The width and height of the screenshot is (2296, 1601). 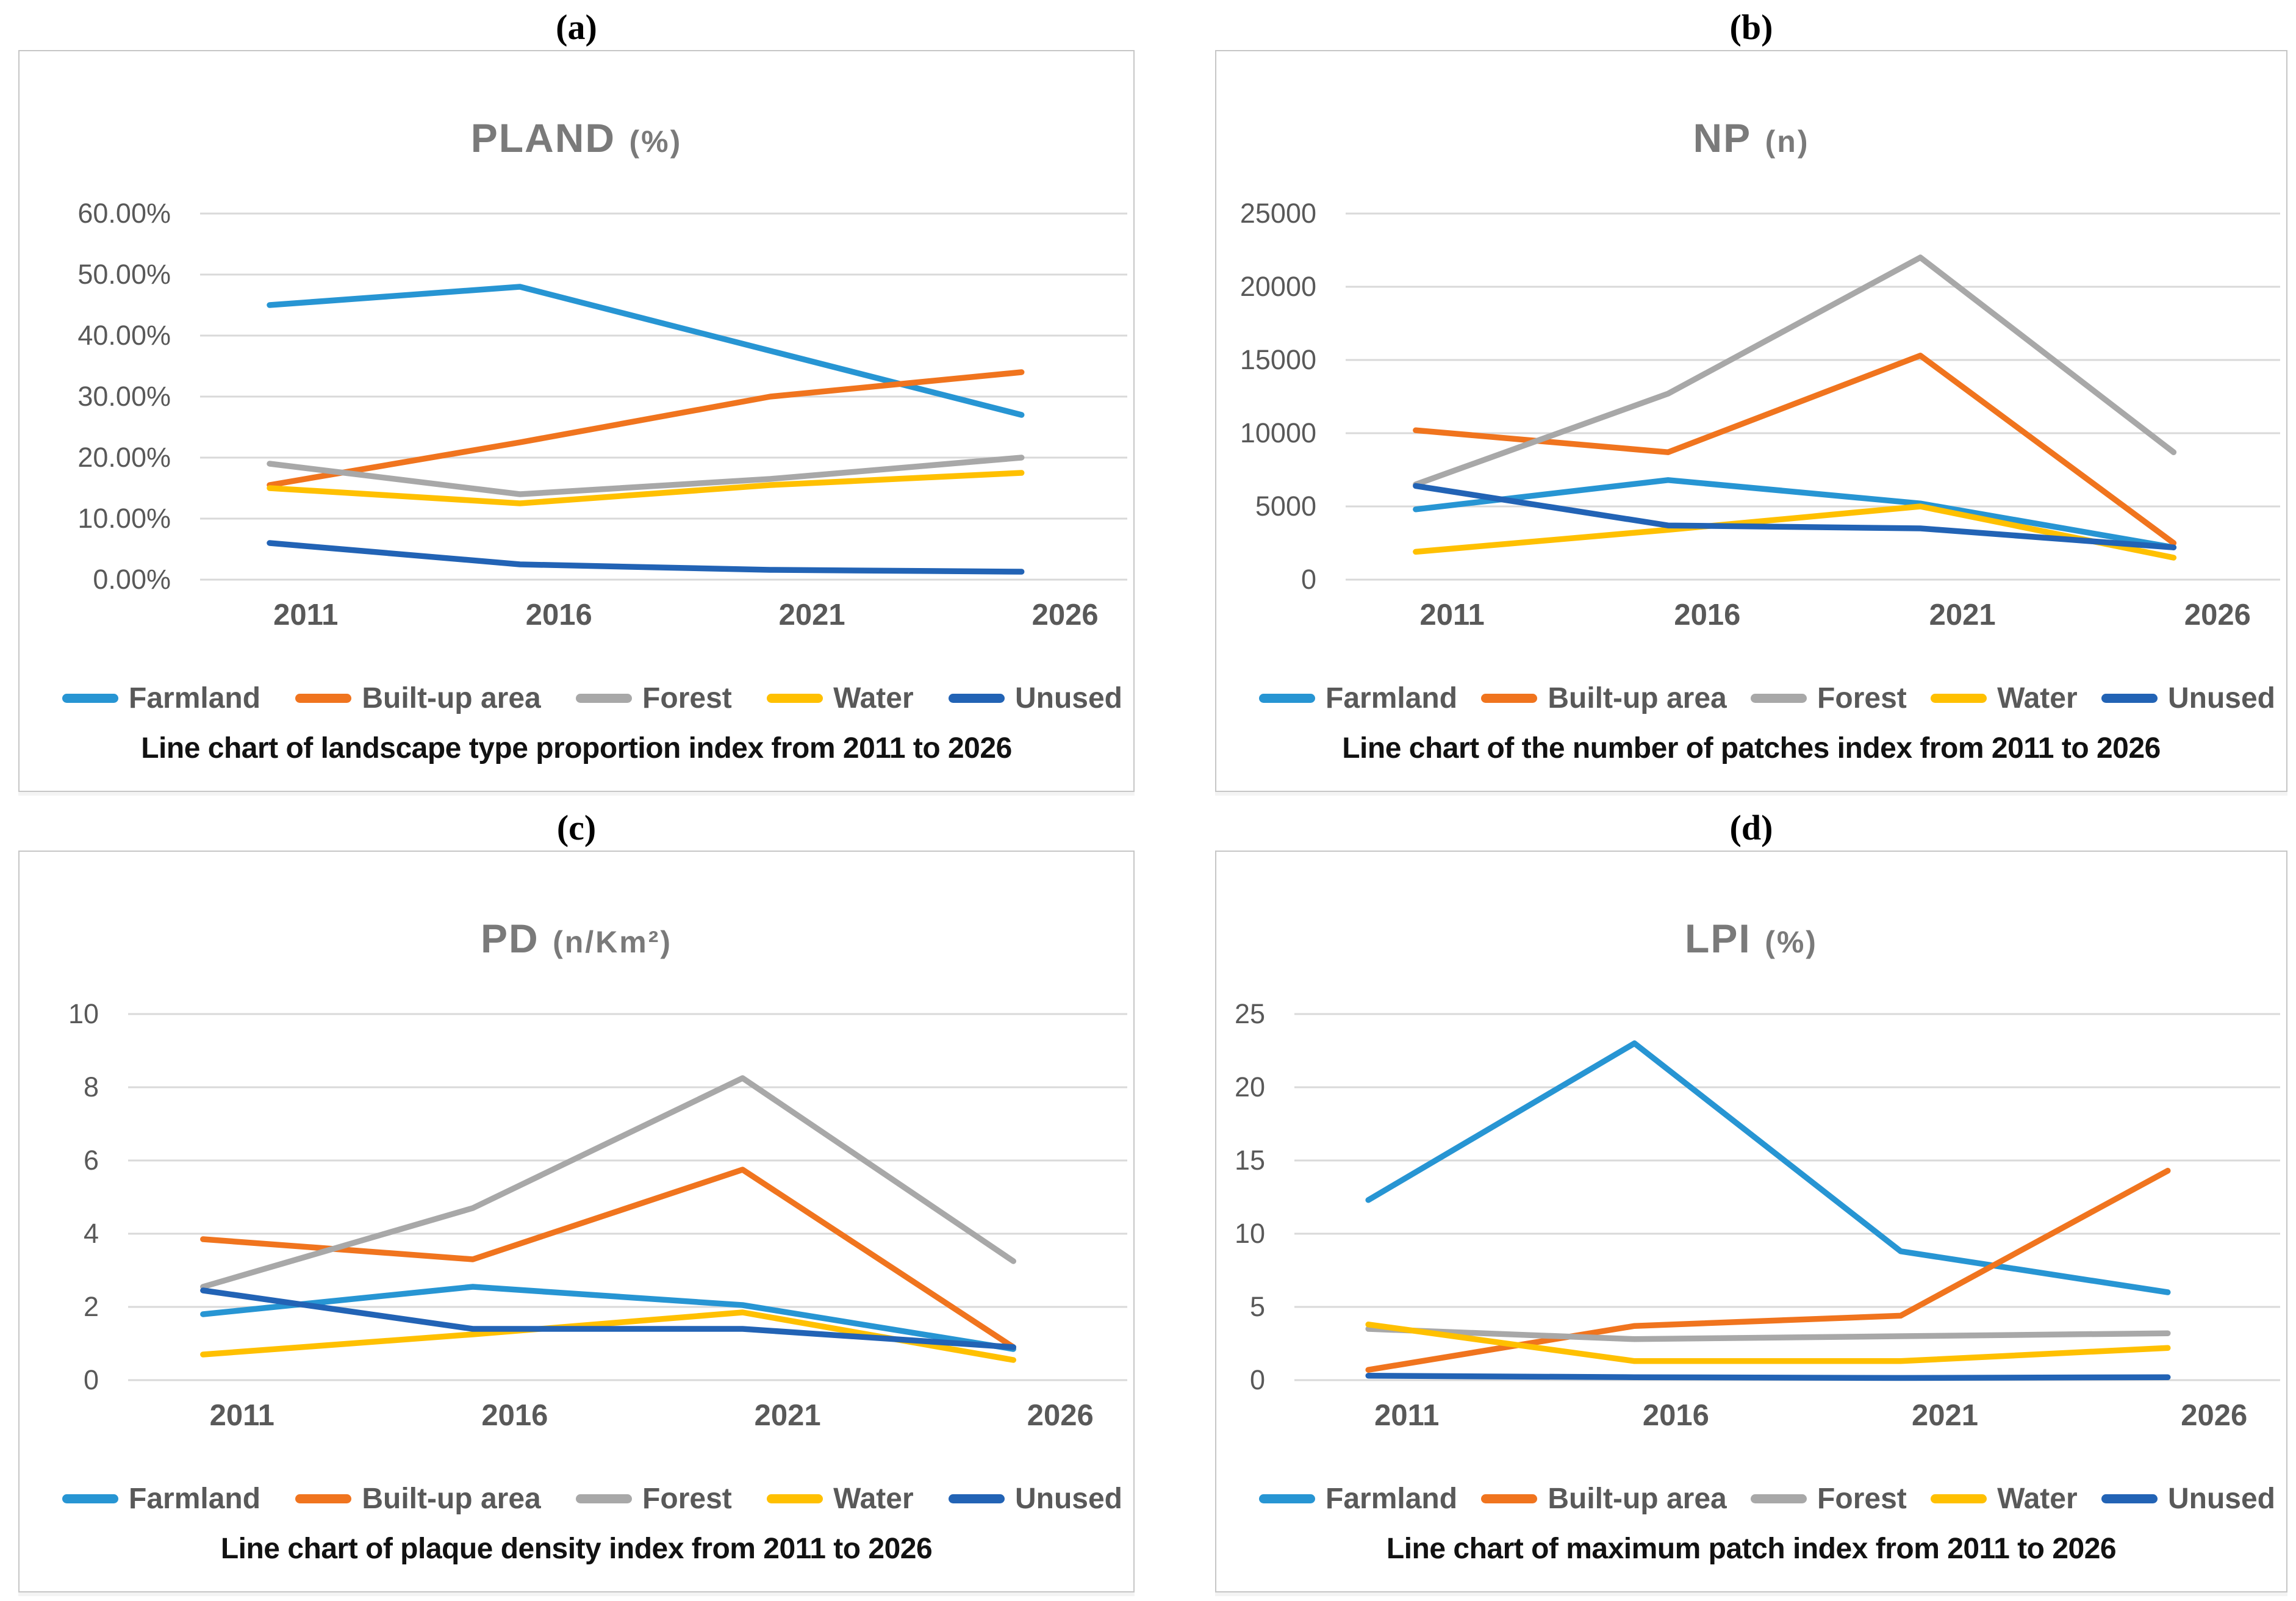 I want to click on y-axis-tick-label: 10000, so click(x=1277, y=432).